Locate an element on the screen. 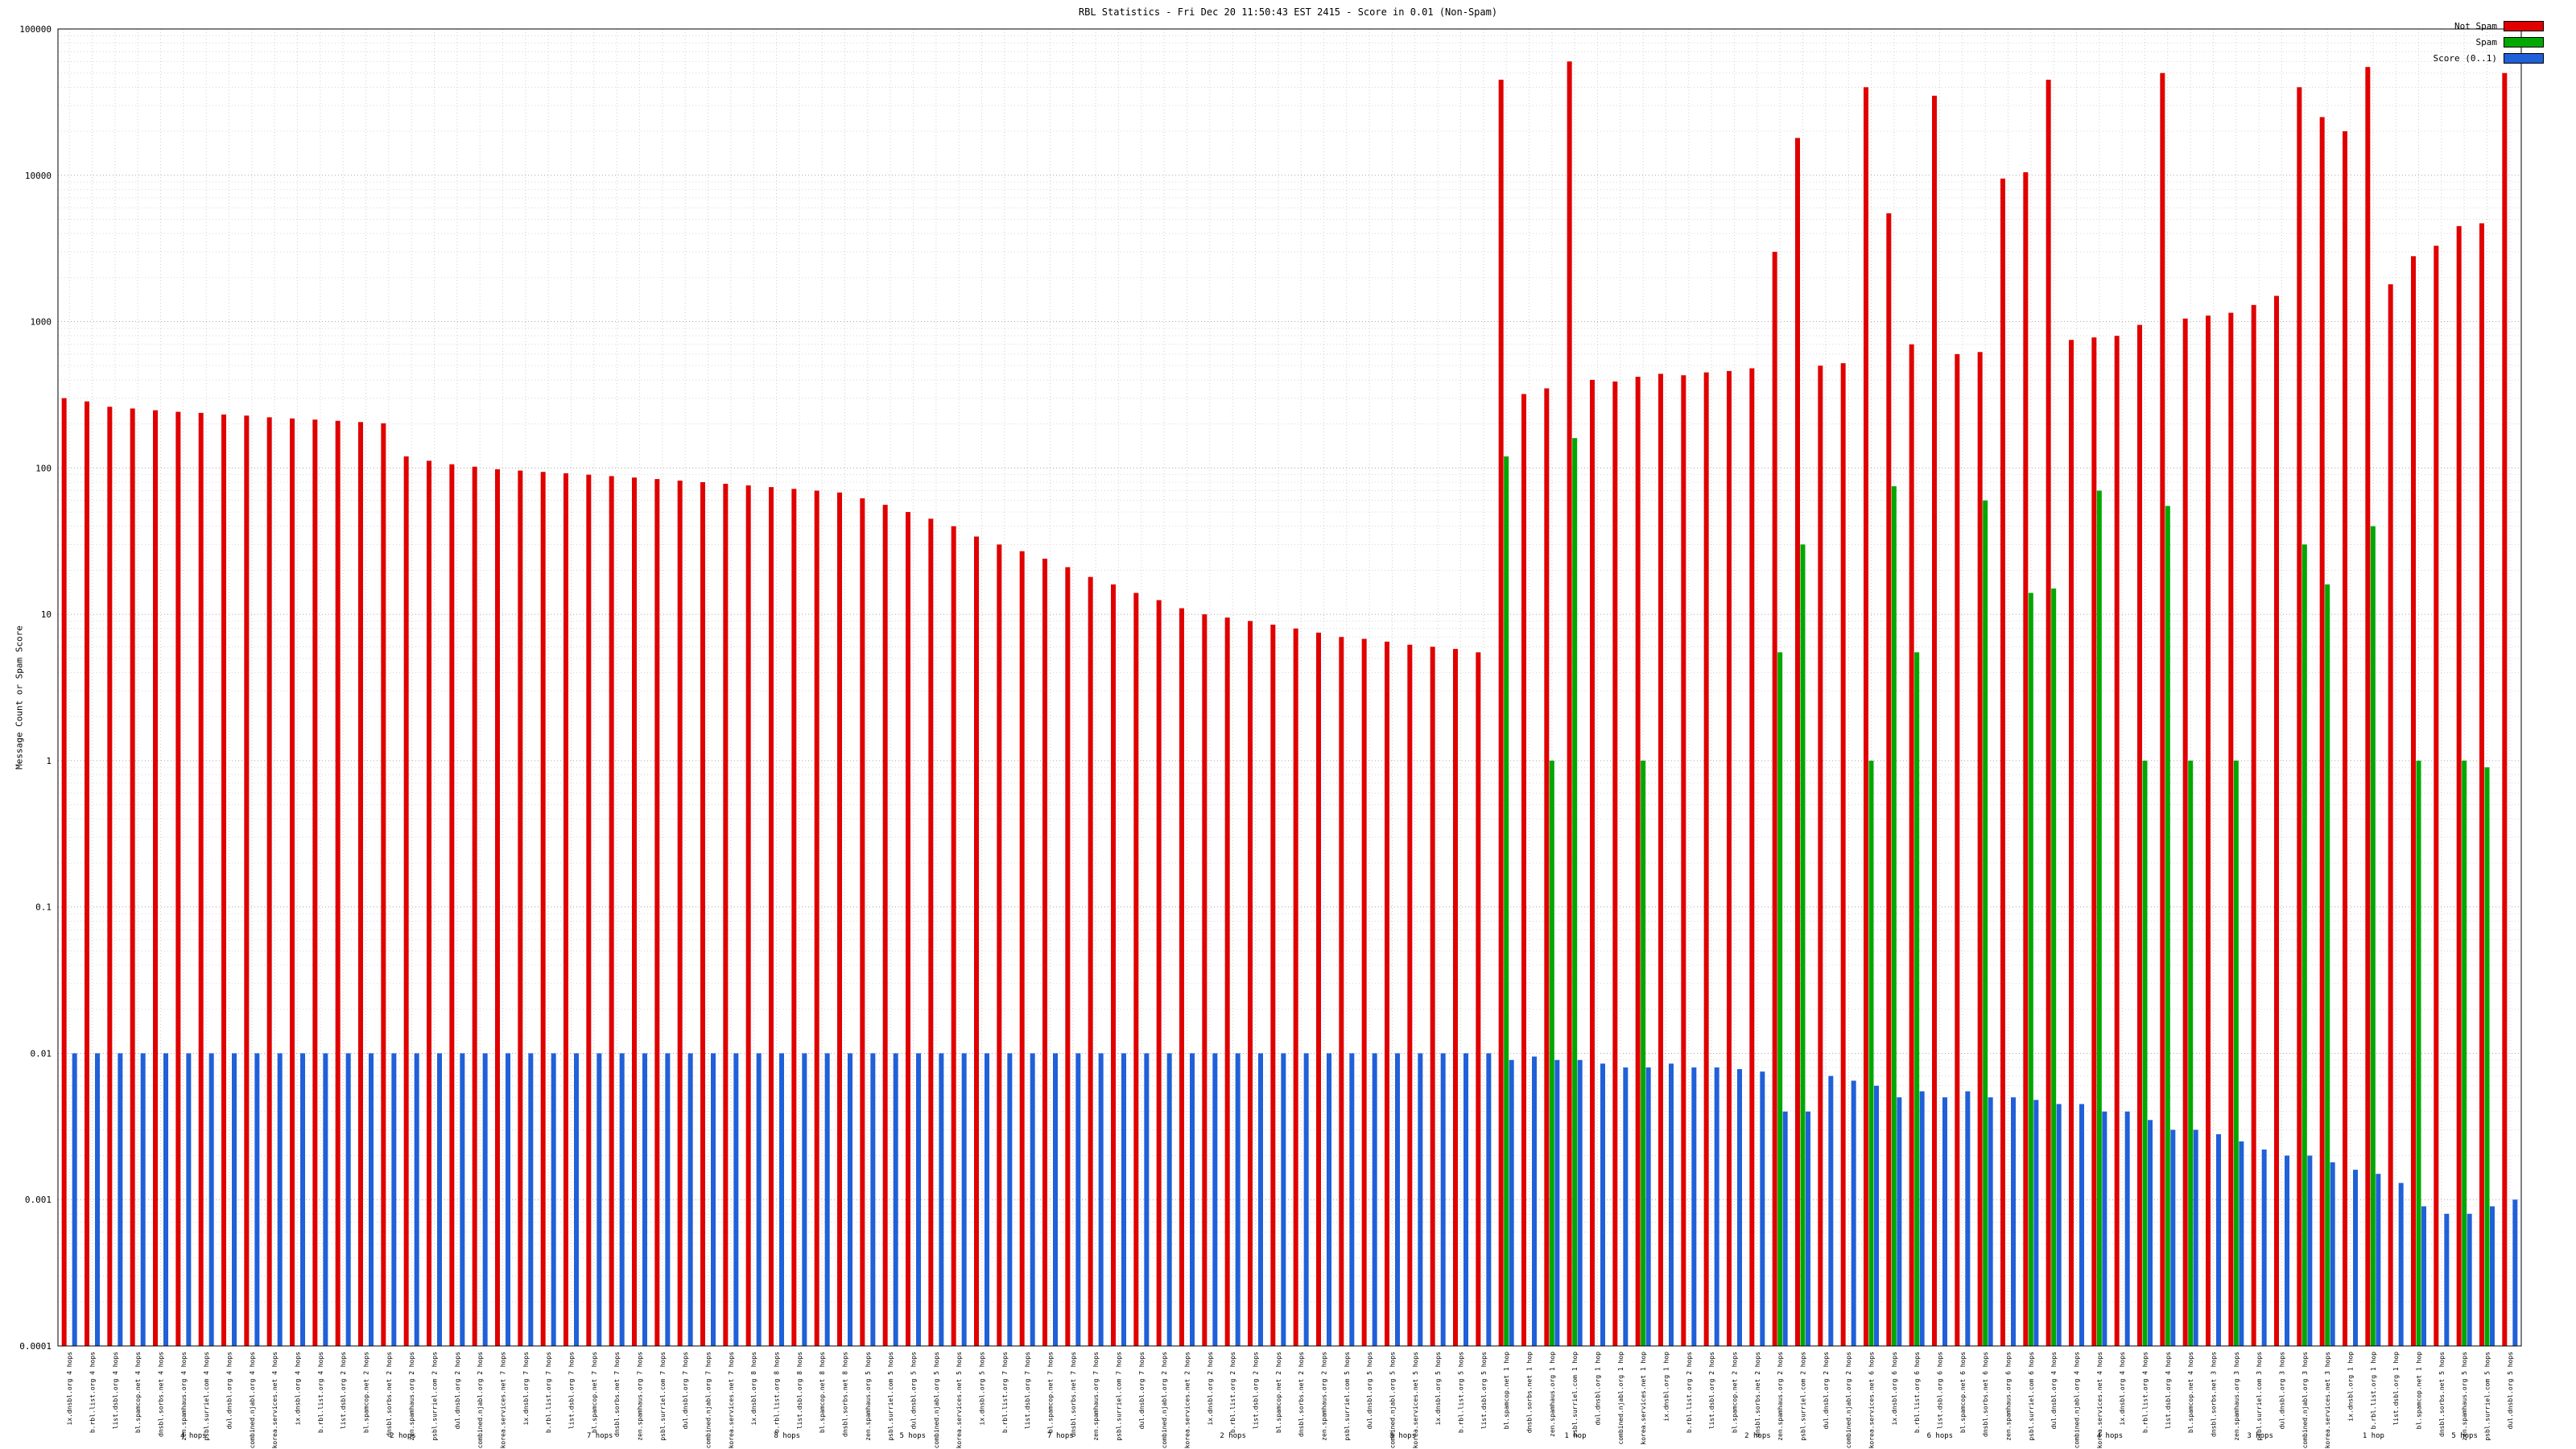 This screenshot has height=1449, width=2576. x-tick-label: ix.dnsbl.org 1 hop is located at coordinates (2351, 1387).